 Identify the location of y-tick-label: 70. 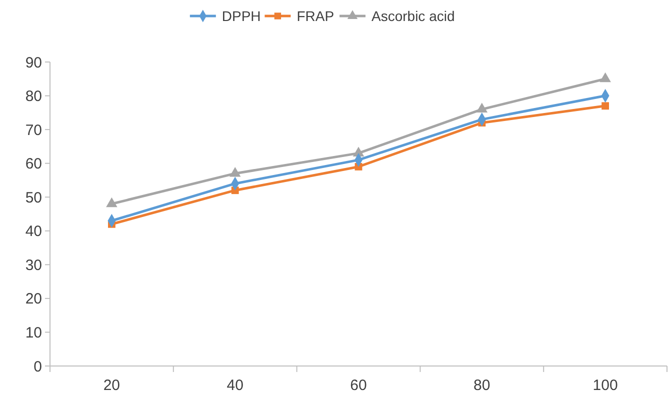
(33, 130).